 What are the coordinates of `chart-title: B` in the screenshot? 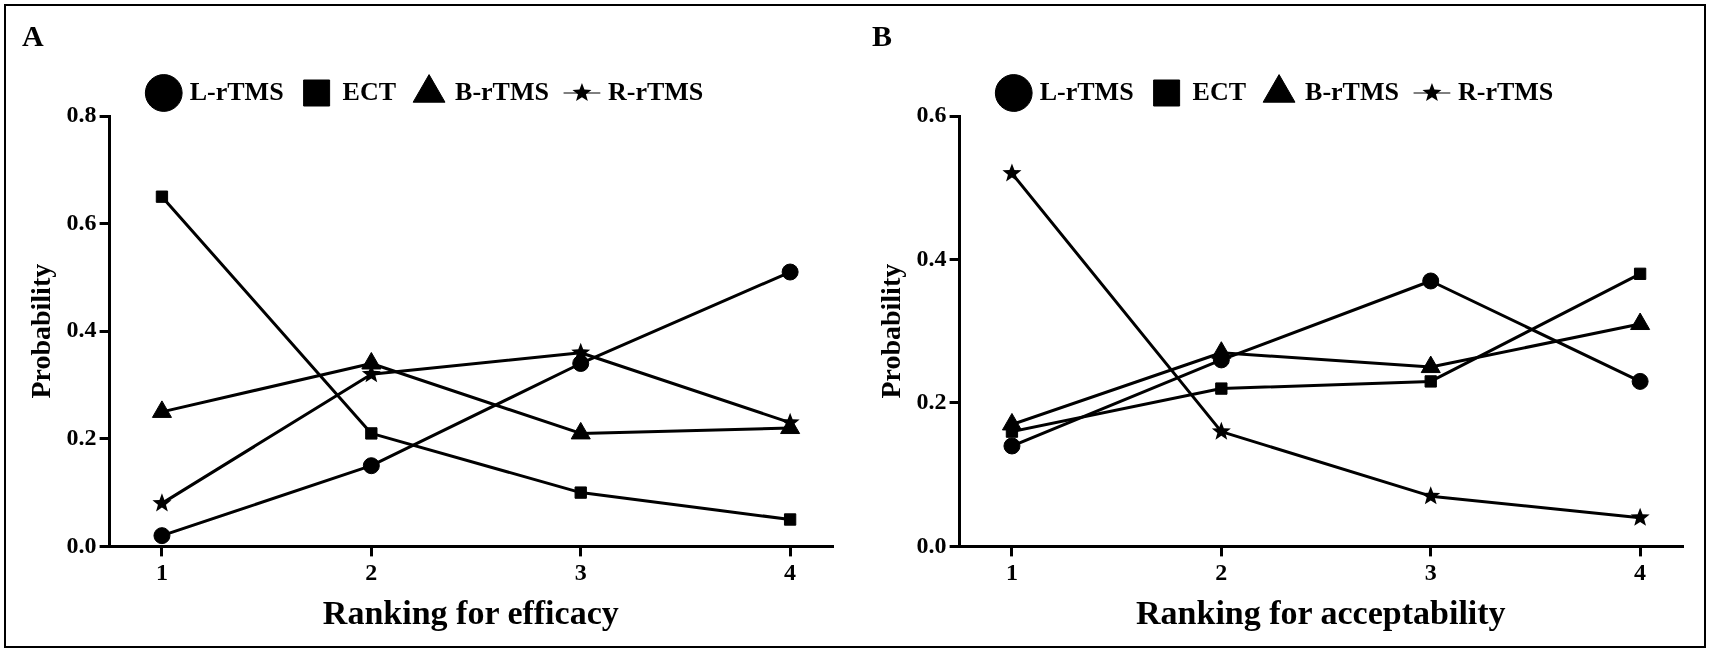 It's located at (882, 35).